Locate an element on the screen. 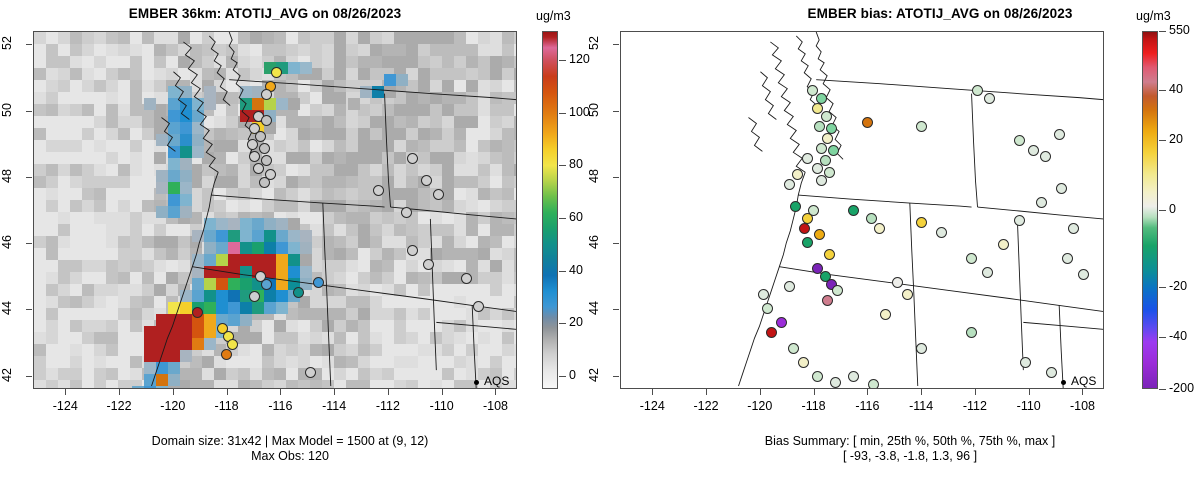 The image size is (1200, 479). x-tick-label: -118 is located at coordinates (226, 406).